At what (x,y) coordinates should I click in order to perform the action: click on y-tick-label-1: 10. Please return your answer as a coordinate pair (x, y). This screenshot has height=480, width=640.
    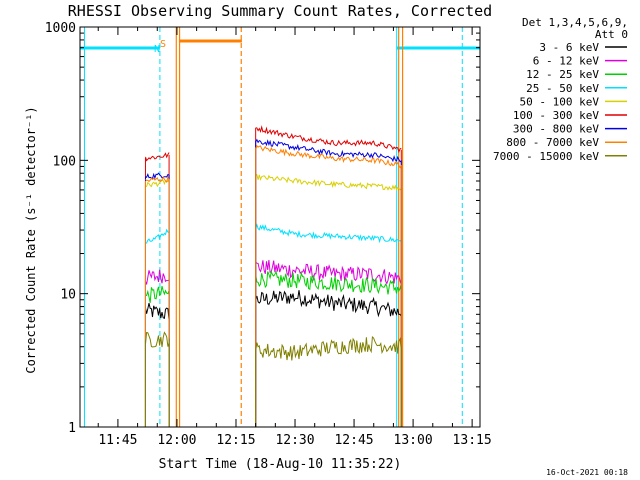
    Looking at the image, I should click on (68, 295).